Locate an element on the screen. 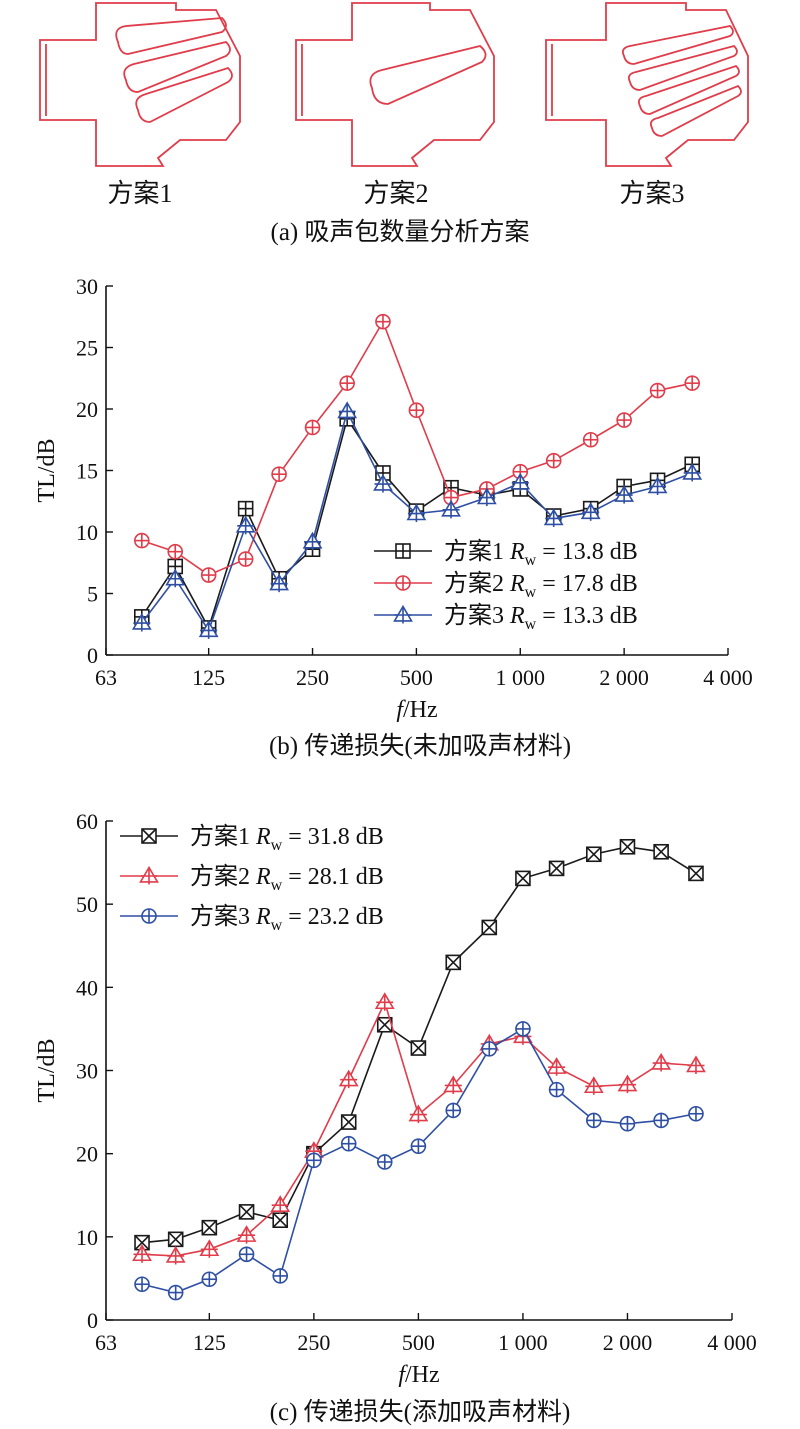 This screenshot has width=800, height=1429. legend-entry-1: 方案1 Rw = 31.8 dB is located at coordinates (252, 838).